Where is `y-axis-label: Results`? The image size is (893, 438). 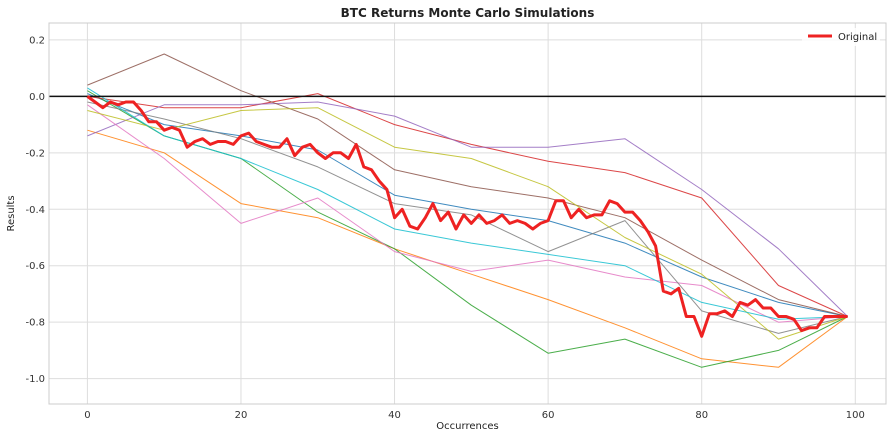 y-axis-label: Results is located at coordinates (11, 213).